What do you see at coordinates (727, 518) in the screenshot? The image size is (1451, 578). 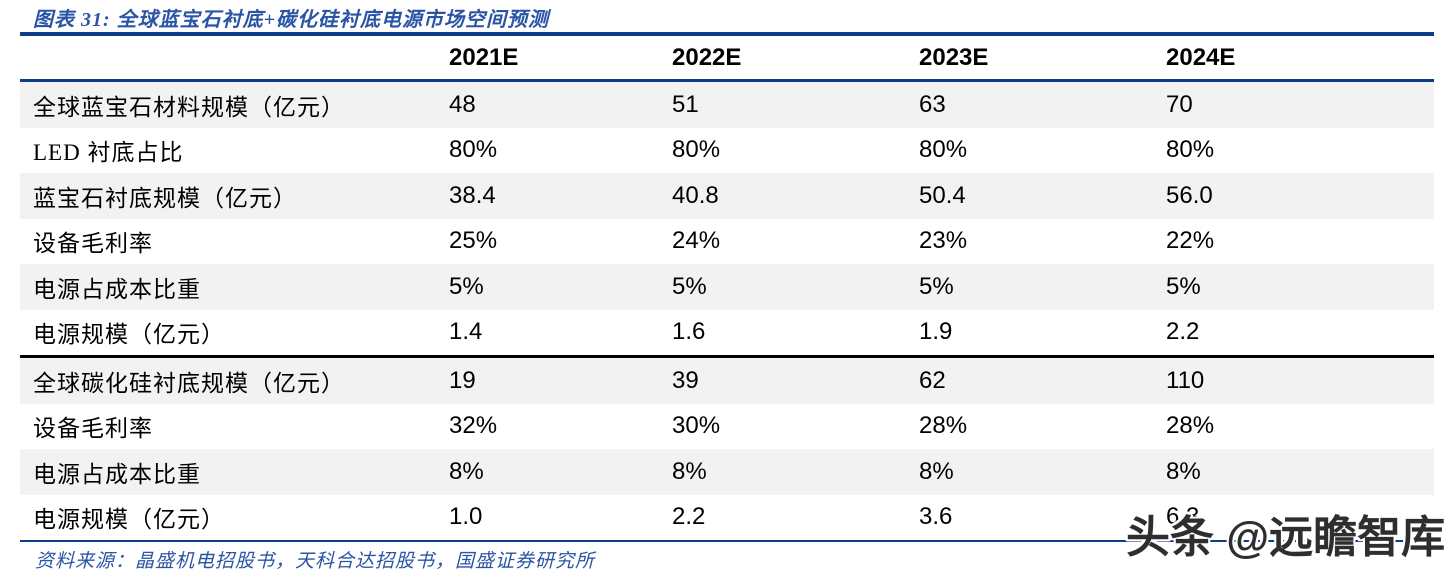 I see `table-row: 电源规模（亿元） 1.0 2.2 3.6 6.3` at bounding box center [727, 518].